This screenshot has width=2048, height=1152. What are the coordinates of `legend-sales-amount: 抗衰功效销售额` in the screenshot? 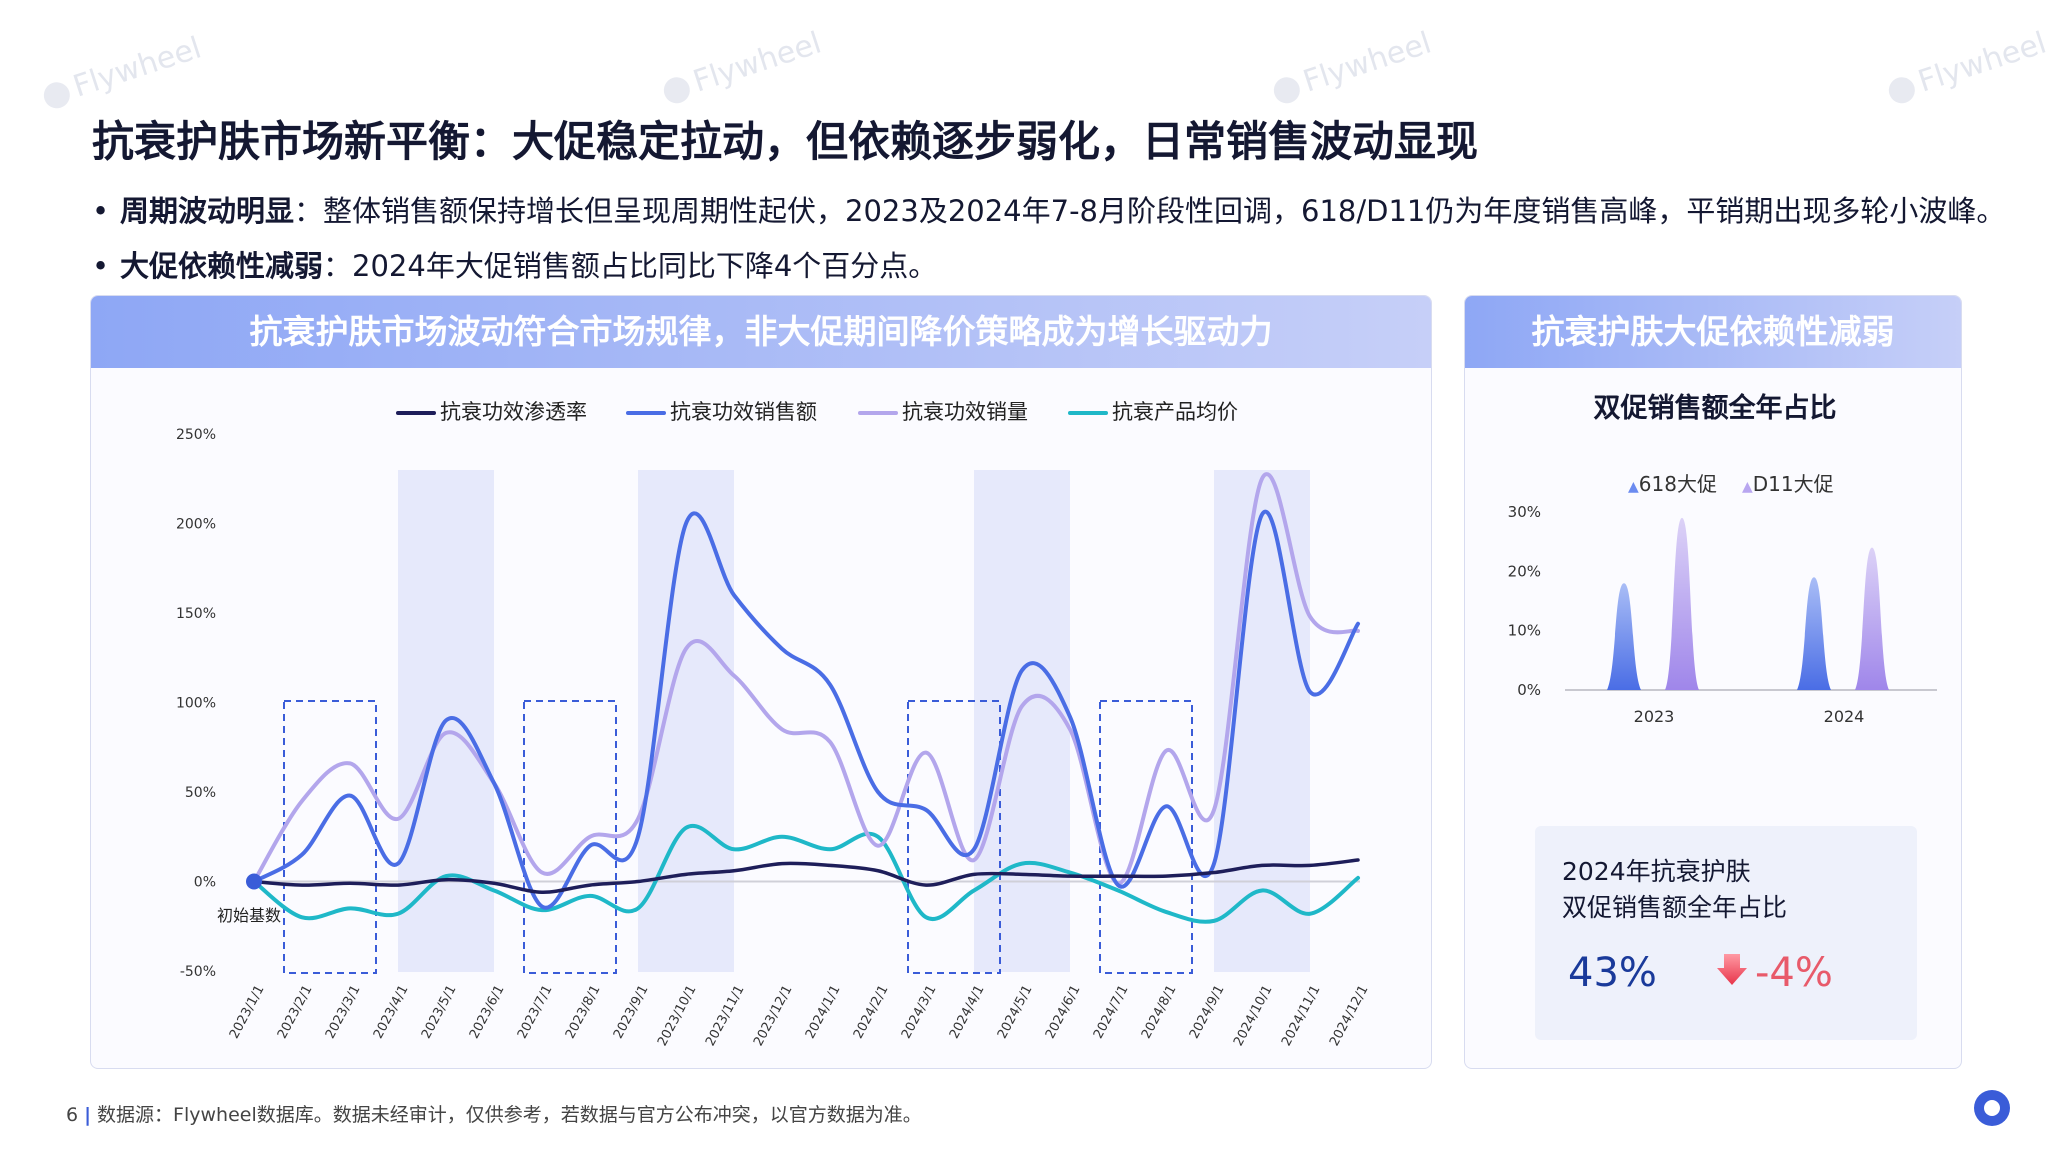 It's located at (721, 411).